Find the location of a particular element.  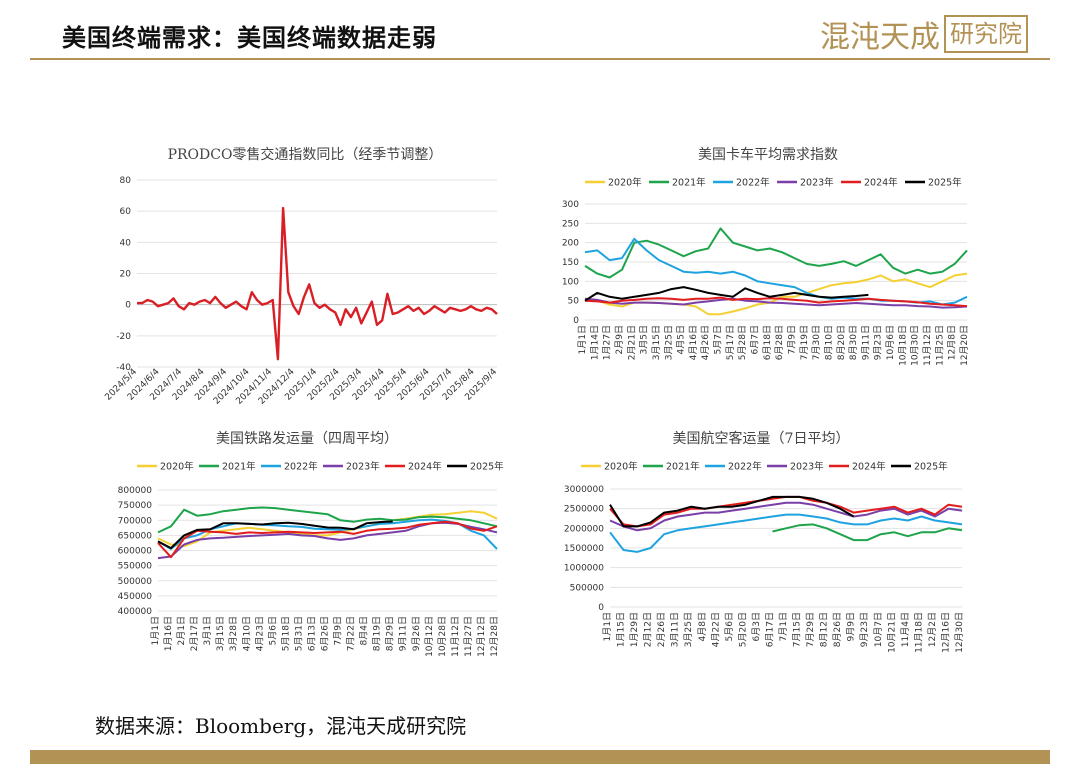

x-tick-label: 5月20日 is located at coordinates (742, 629).